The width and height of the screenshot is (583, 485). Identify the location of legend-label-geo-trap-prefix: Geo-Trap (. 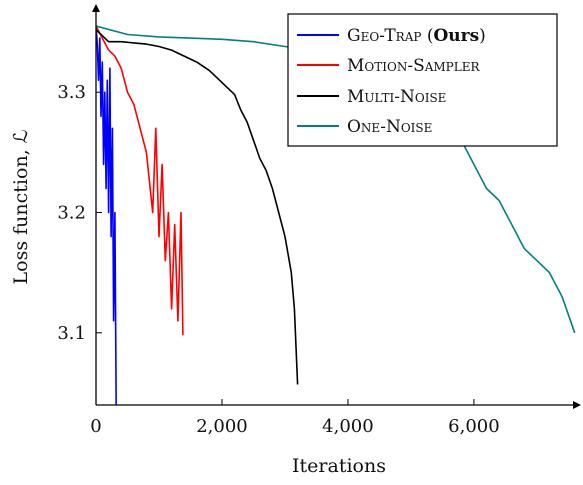
(390, 36).